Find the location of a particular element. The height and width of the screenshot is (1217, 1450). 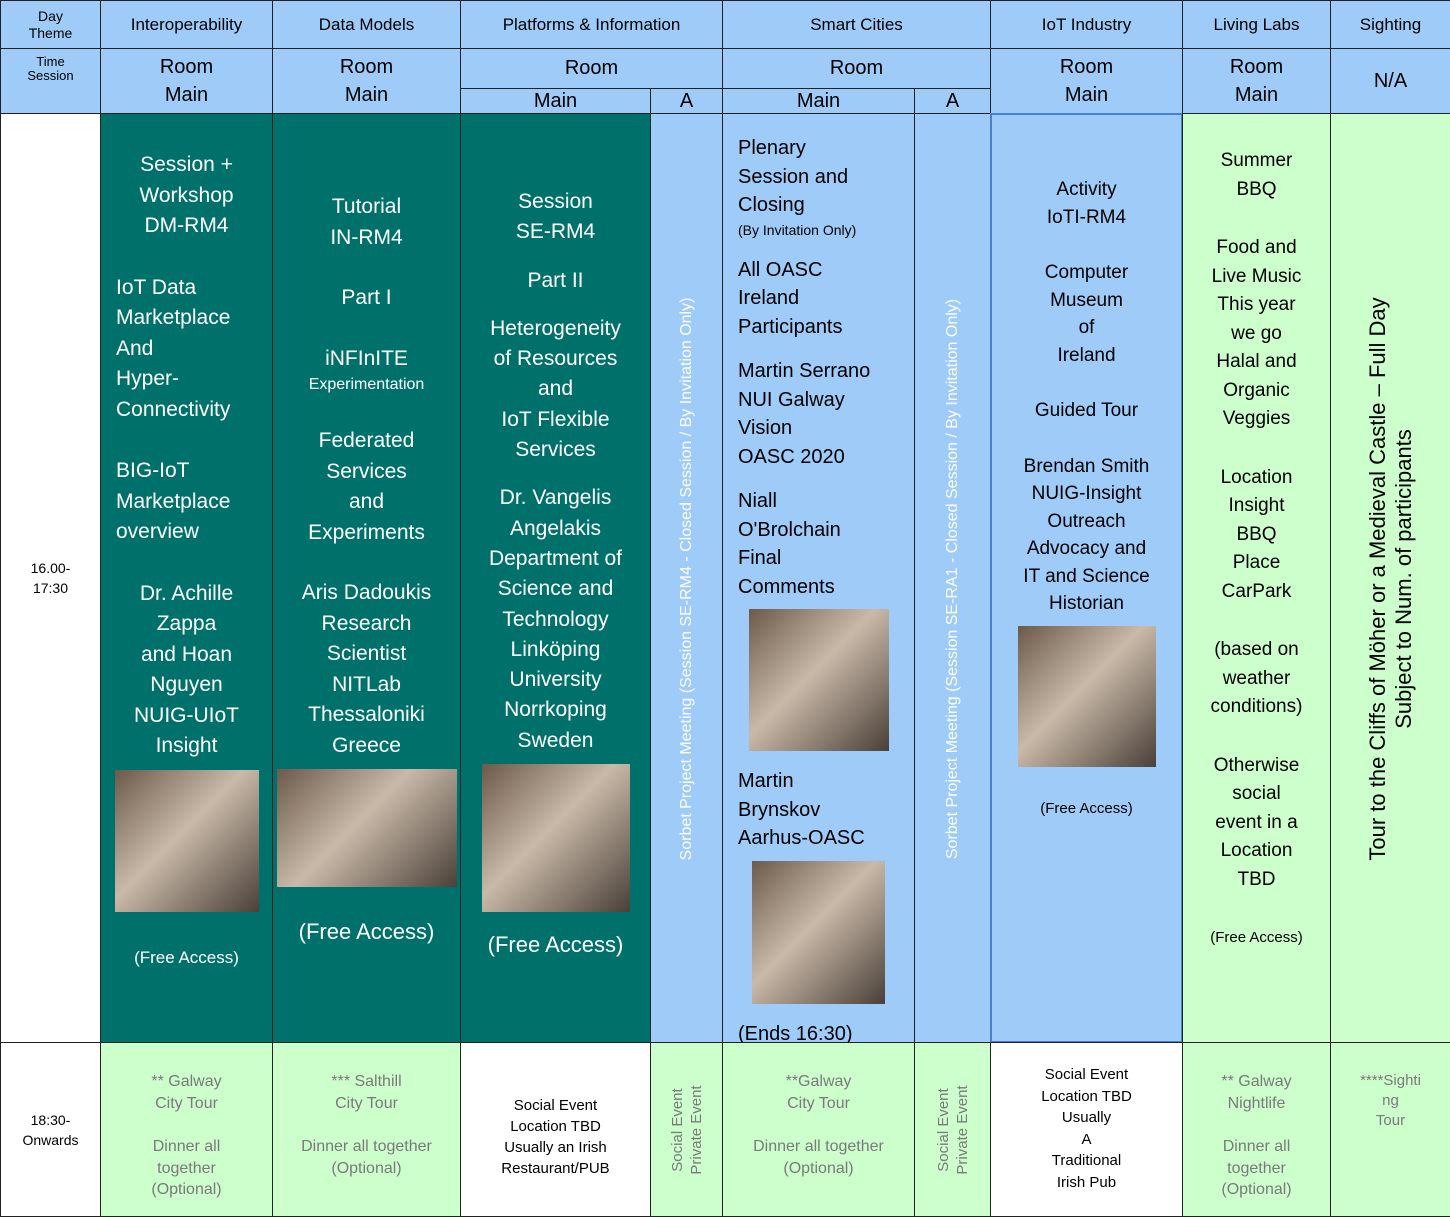

paragraph: All OASC Ireland Participants is located at coordinates (818, 299).